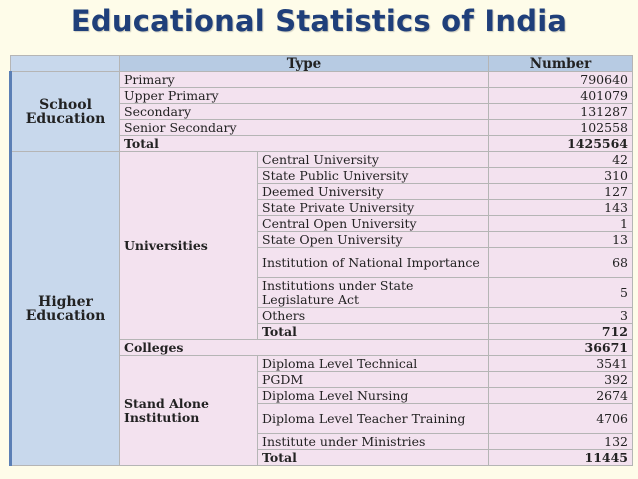 Image resolution: width=638 pixels, height=479 pixels. What do you see at coordinates (560, 315) in the screenshot?
I see `number-cell: 3` at bounding box center [560, 315].